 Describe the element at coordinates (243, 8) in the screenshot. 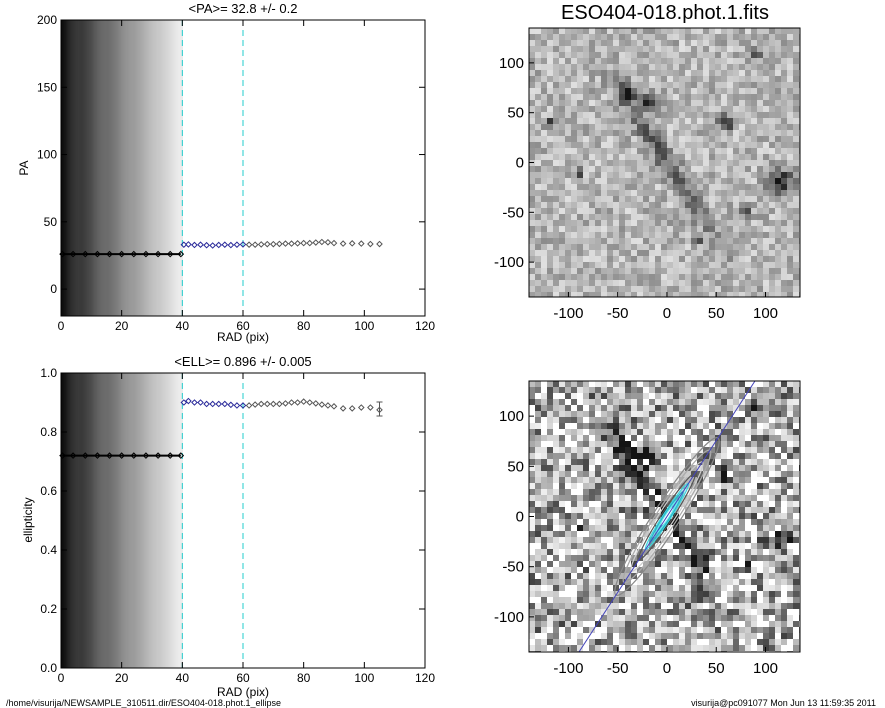

I see `pa-plot-title: <PA>= 32.8 +/- 0.2` at that location.